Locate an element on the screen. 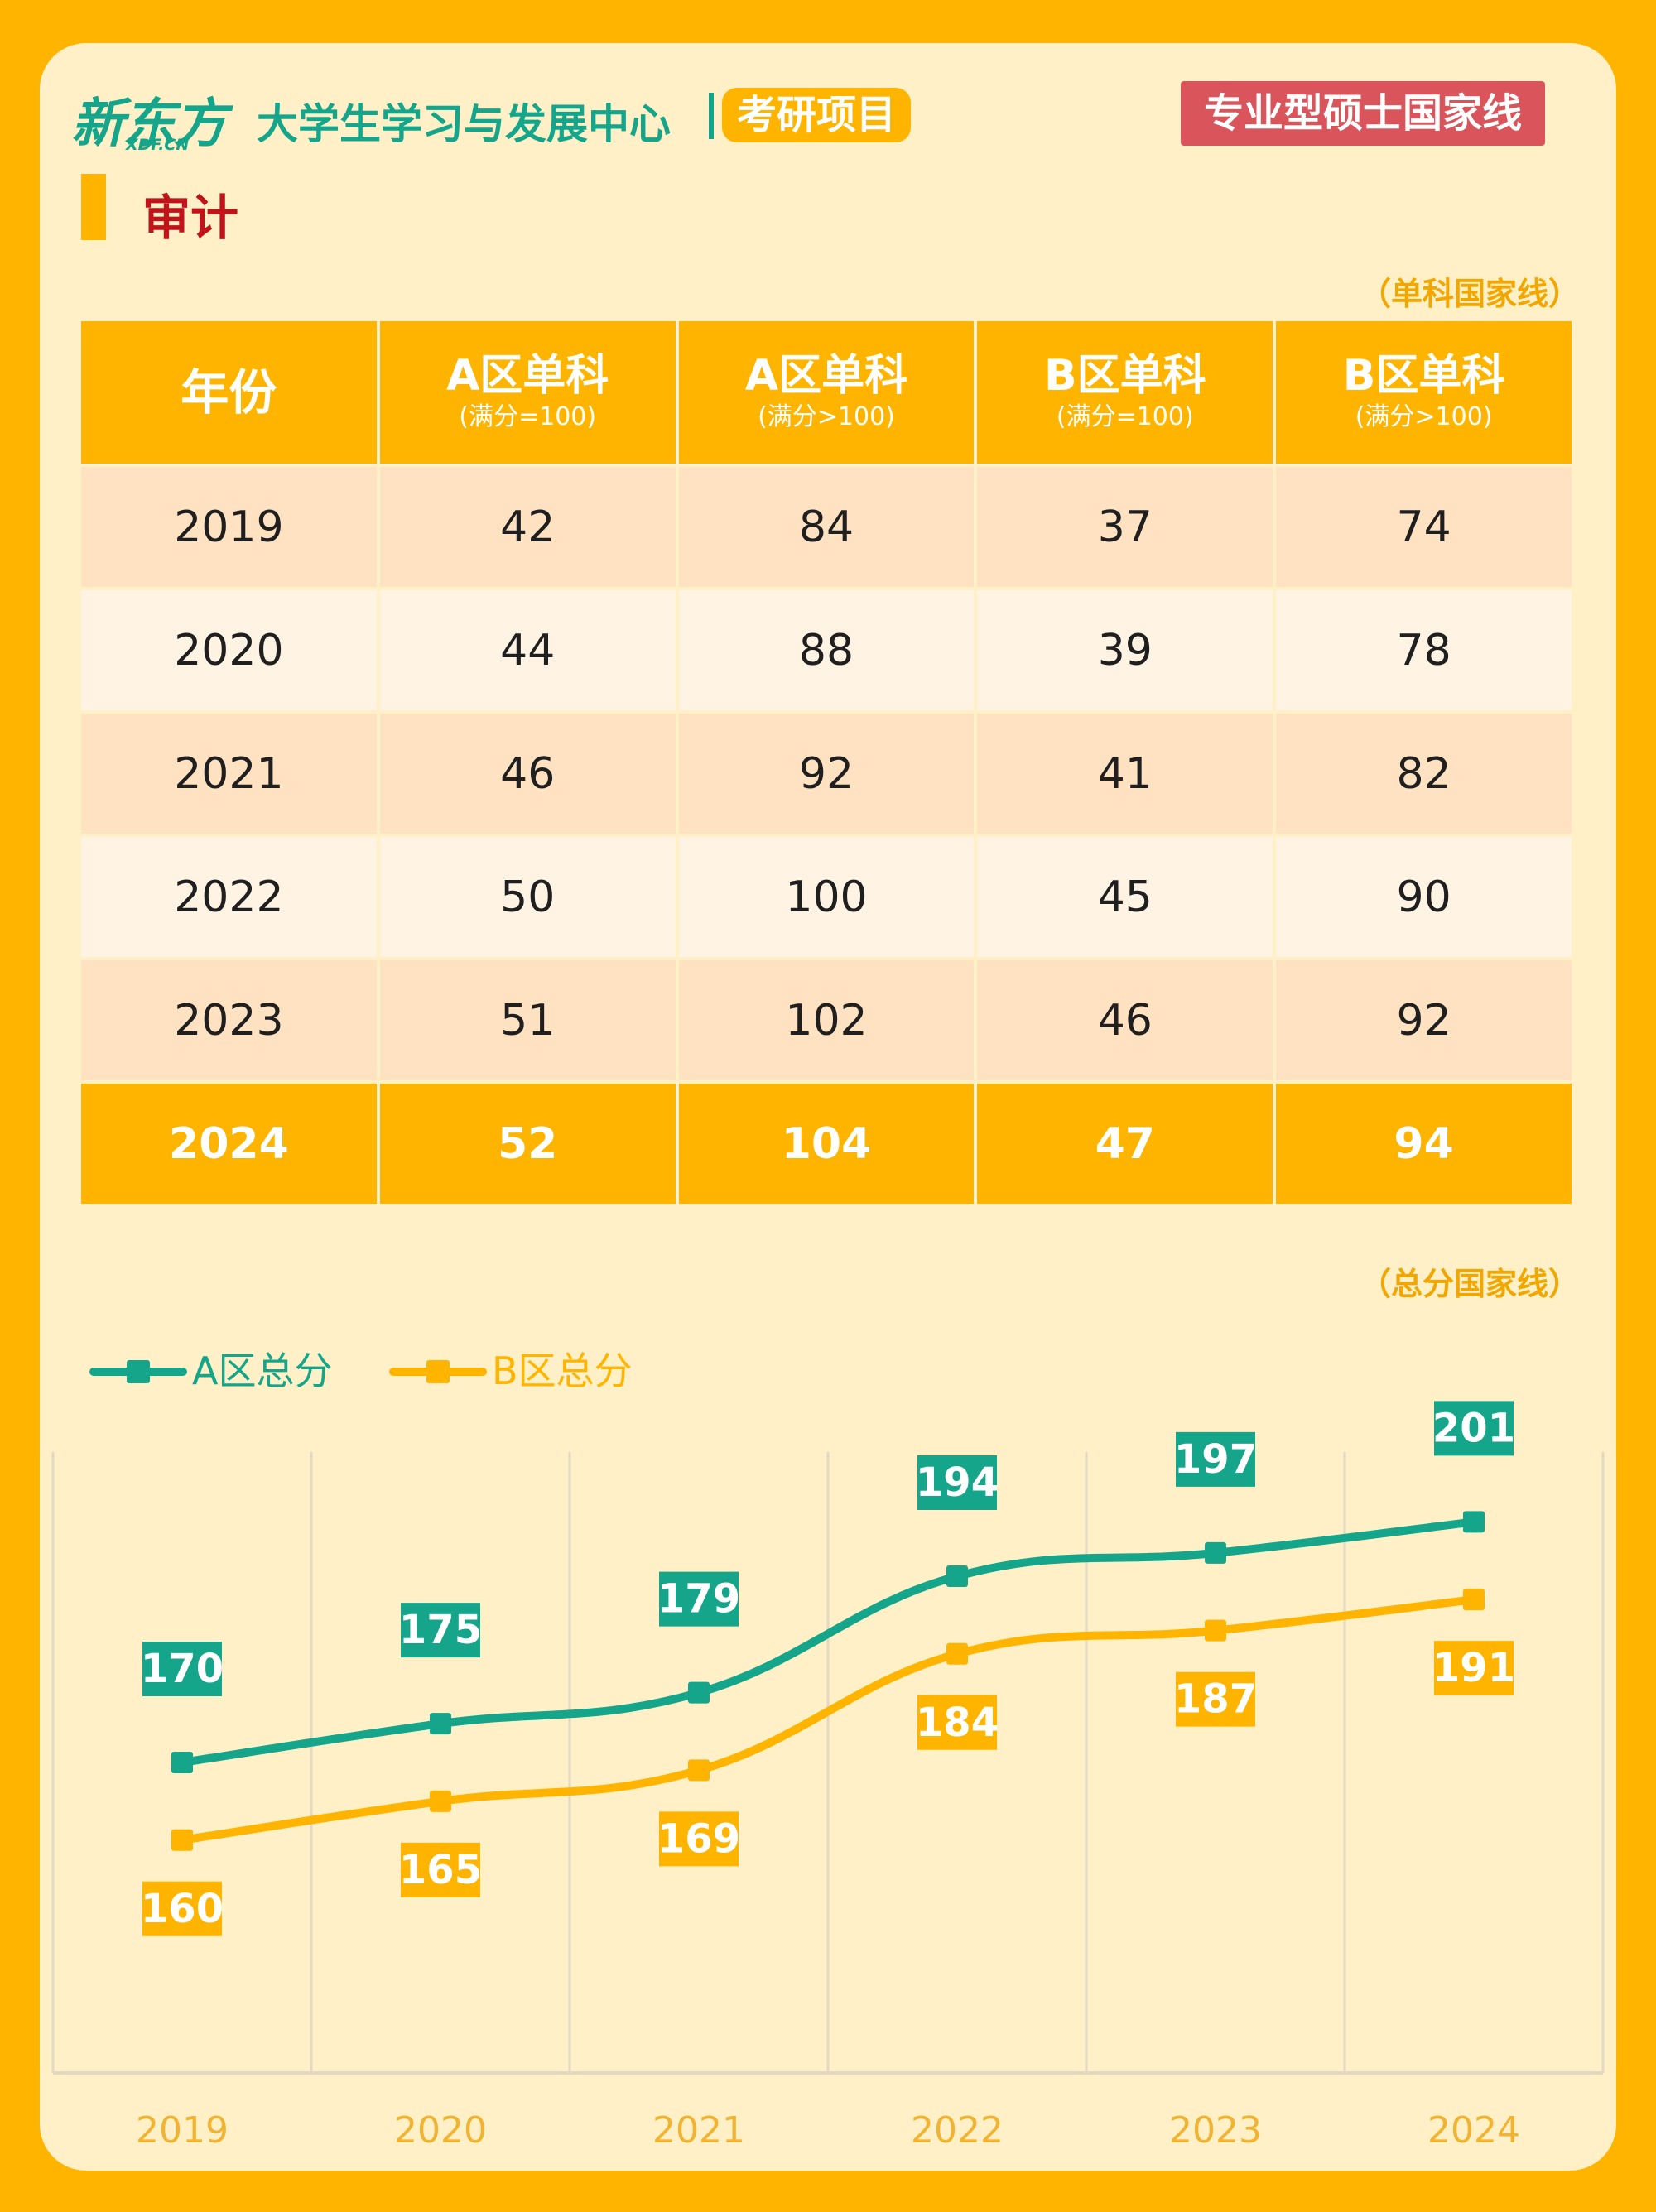 The height and width of the screenshot is (2212, 1656). center-name: 大学生学习与发展中心 is located at coordinates (464, 124).